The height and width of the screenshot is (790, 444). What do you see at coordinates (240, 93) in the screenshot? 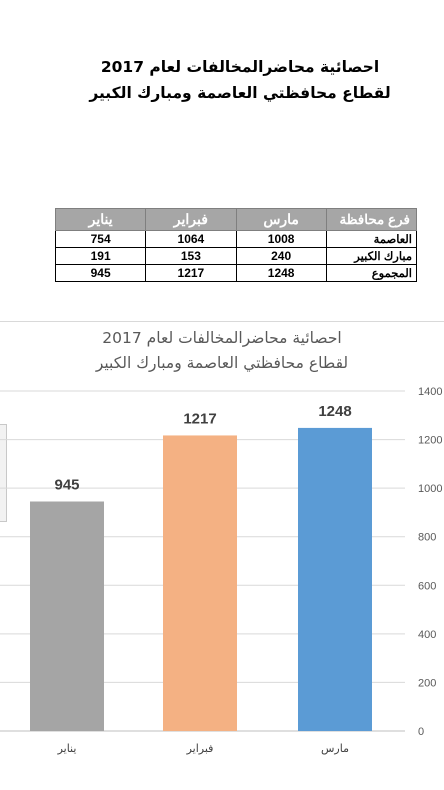
I see `document-title-line2: لقطاع محافظتي العاصمة ومبارك الكبير` at bounding box center [240, 93].